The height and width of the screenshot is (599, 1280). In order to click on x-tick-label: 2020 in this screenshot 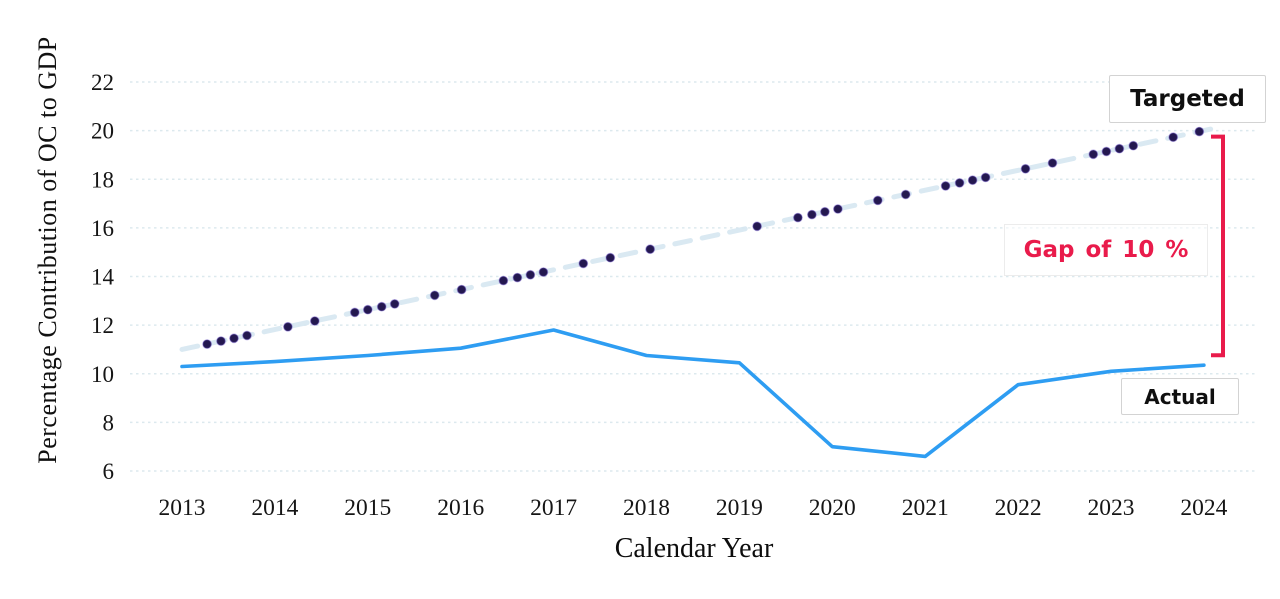, I will do `click(832, 508)`.